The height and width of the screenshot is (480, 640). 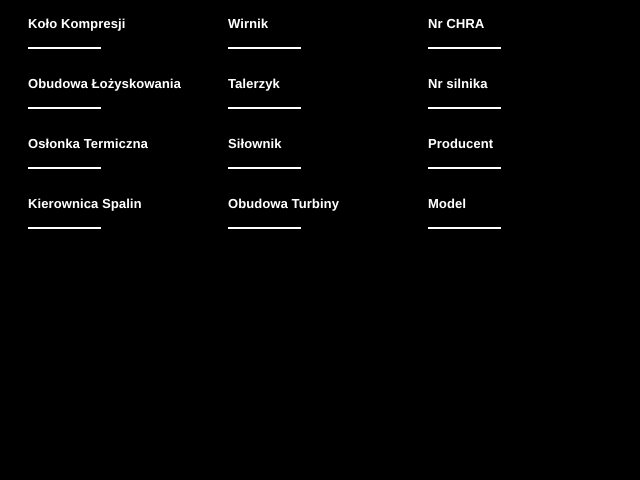 What do you see at coordinates (284, 203) in the screenshot?
I see `field-label: Obudowa Turbiny` at bounding box center [284, 203].